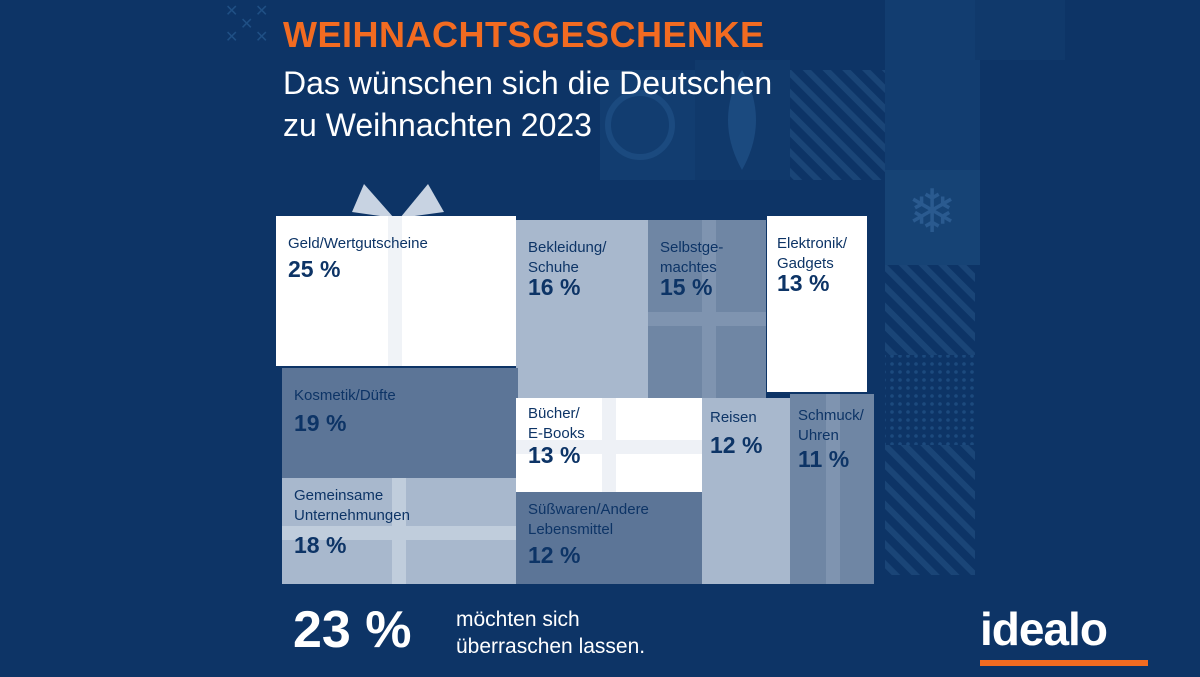  I want to click on label-elektronik-1: Elektronik/, so click(812, 243).